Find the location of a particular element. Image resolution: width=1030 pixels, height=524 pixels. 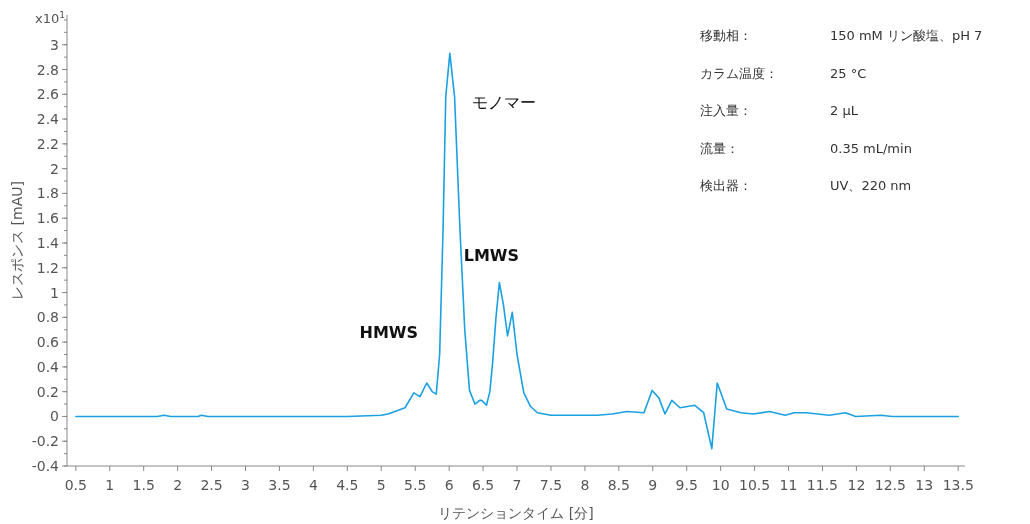

annotation: 150 mM リン酸塩、pH 7 is located at coordinates (906, 35).